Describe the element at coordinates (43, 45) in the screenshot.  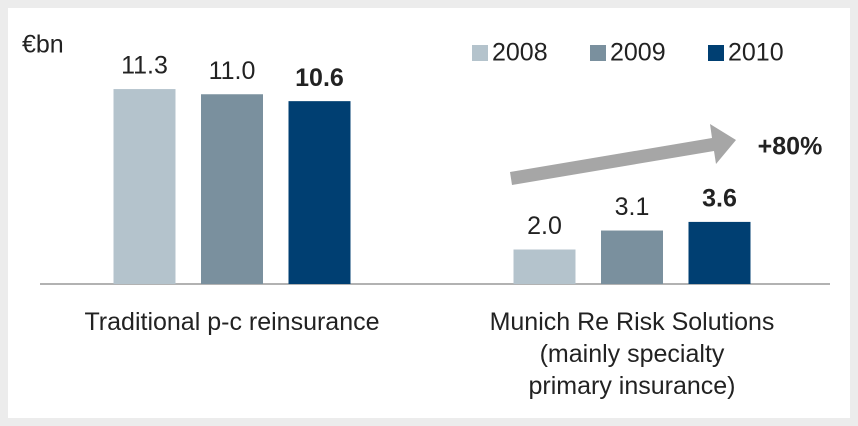
I see `unit-label: €bn` at that location.